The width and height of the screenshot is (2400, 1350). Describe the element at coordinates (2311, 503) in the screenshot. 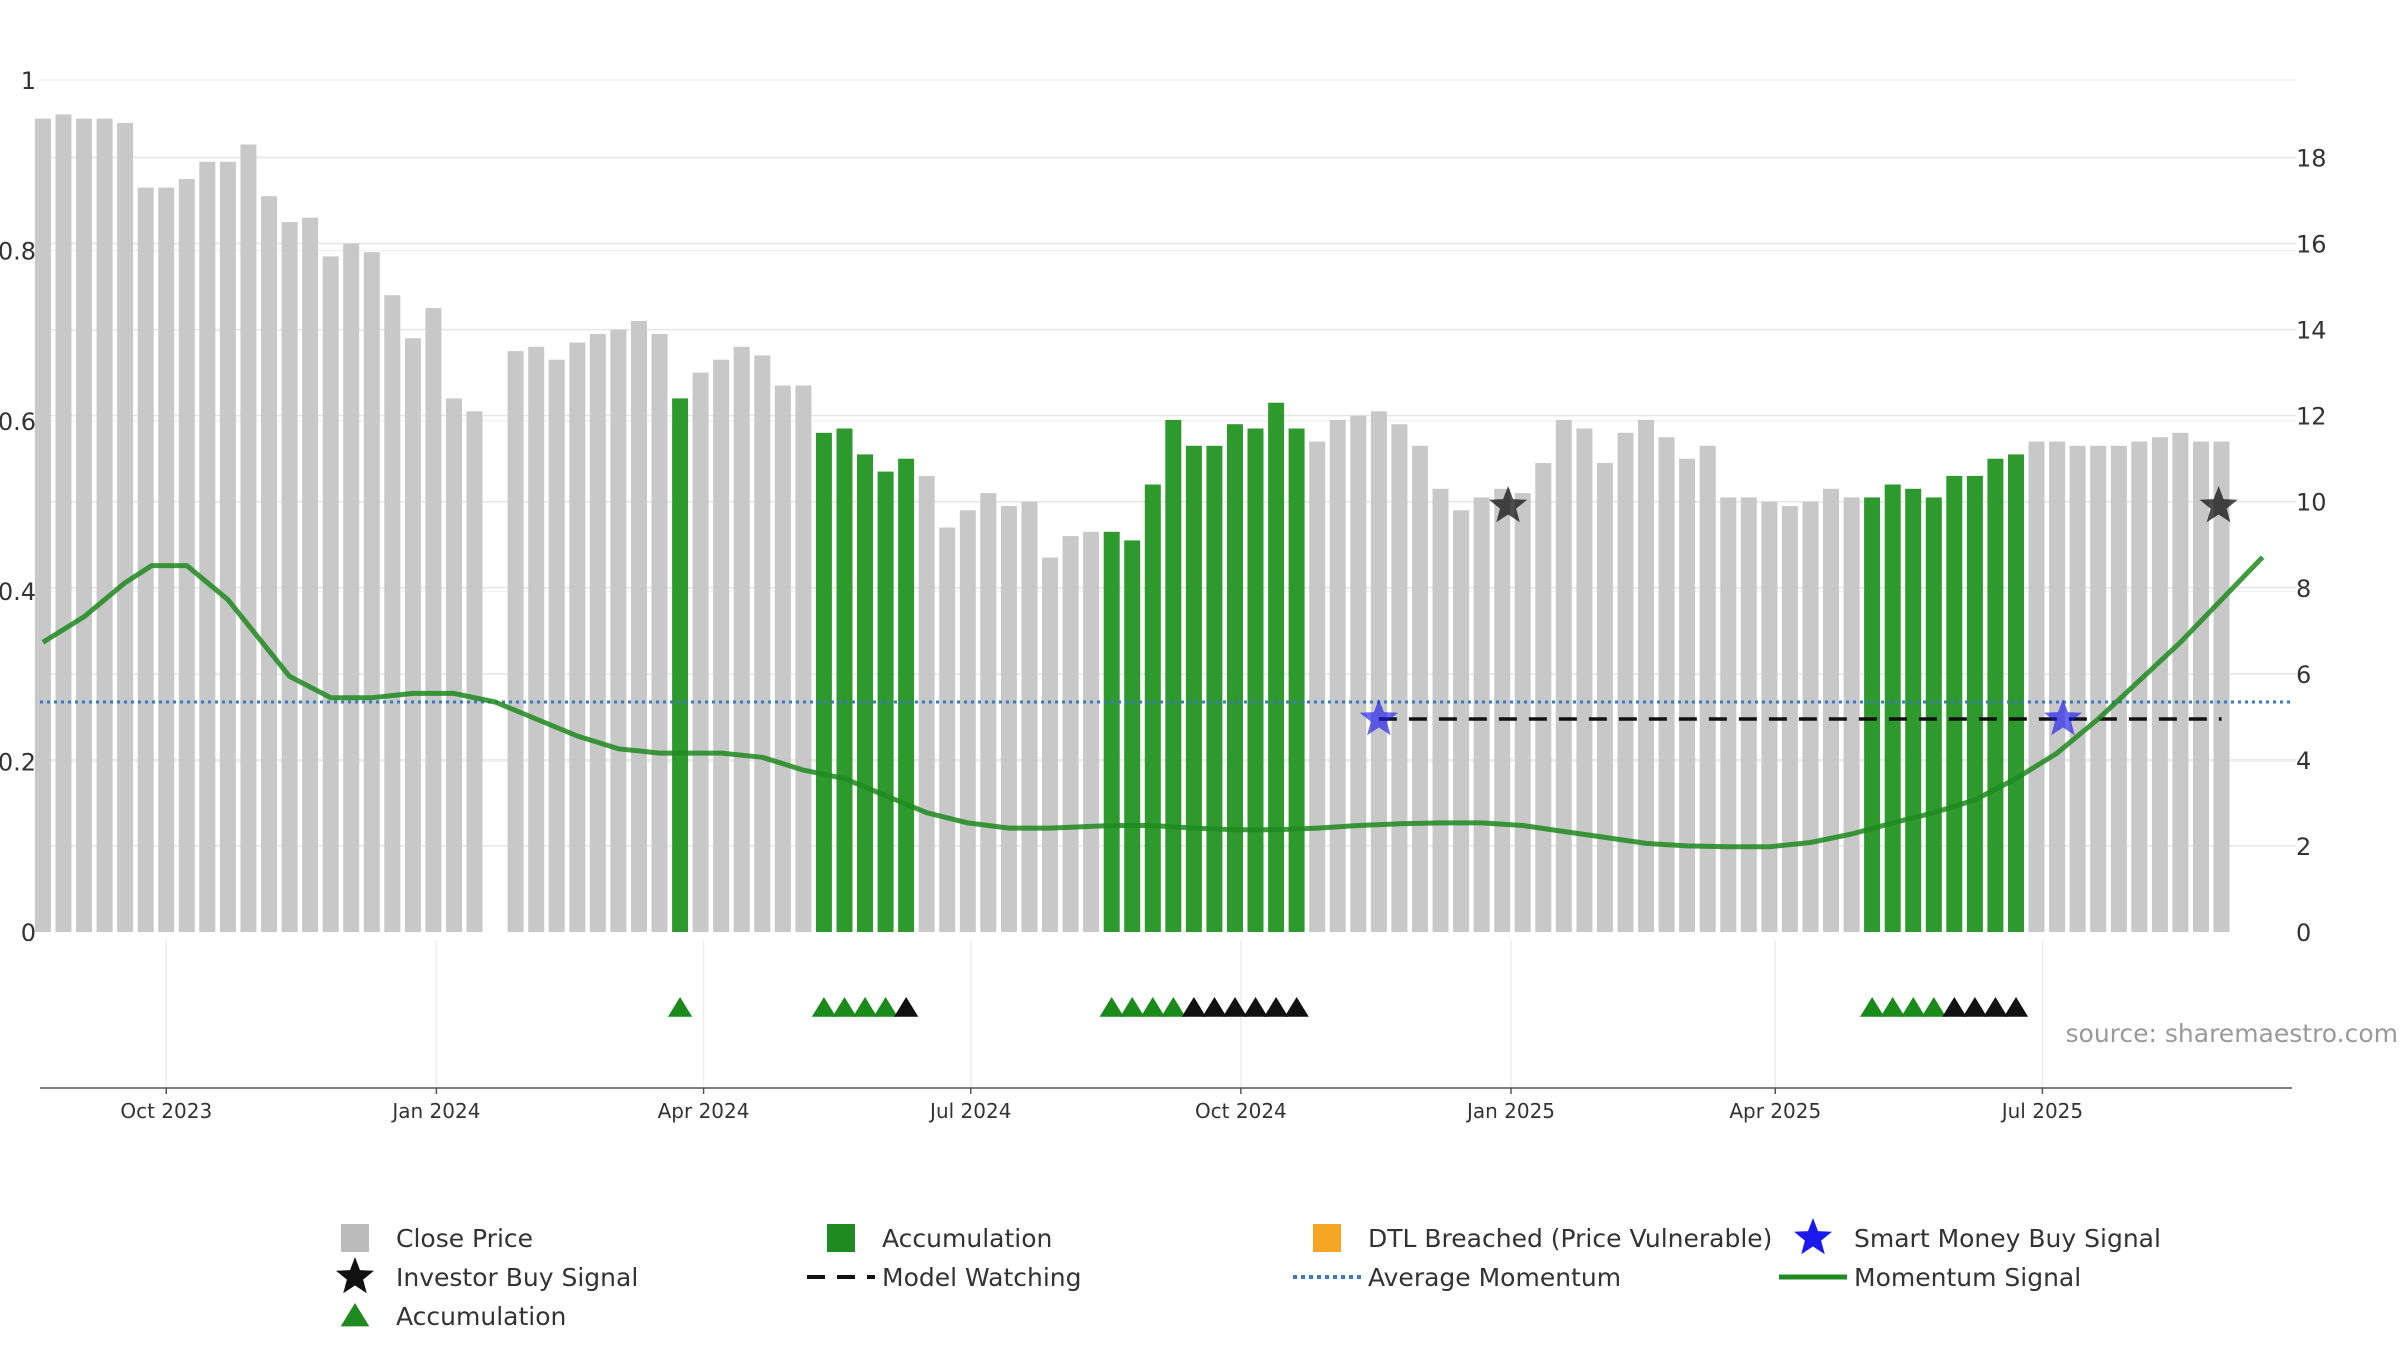

I see `right-y-tick-label: 10` at that location.